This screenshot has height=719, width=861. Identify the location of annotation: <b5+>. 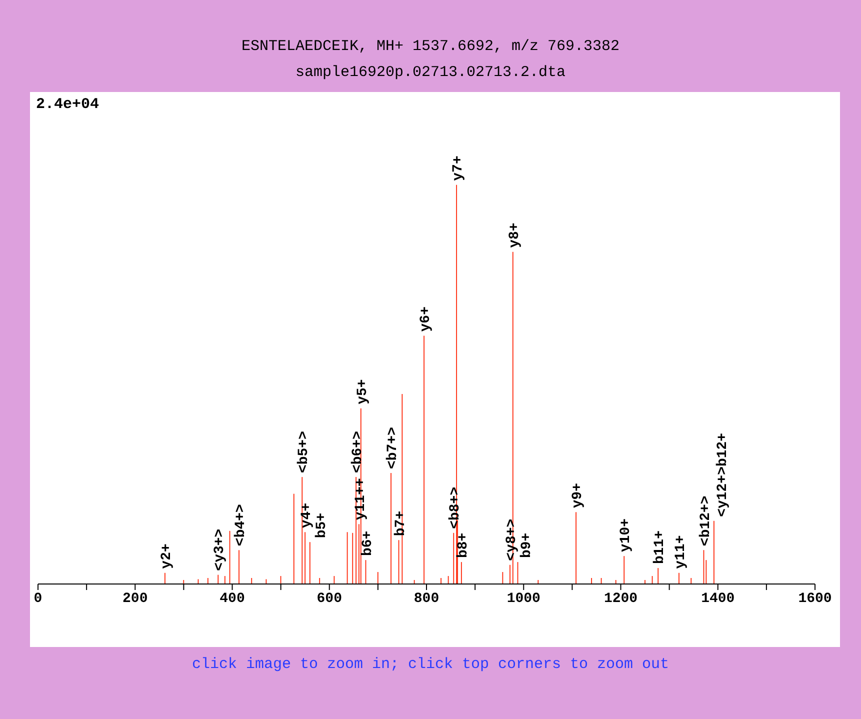
(304, 452).